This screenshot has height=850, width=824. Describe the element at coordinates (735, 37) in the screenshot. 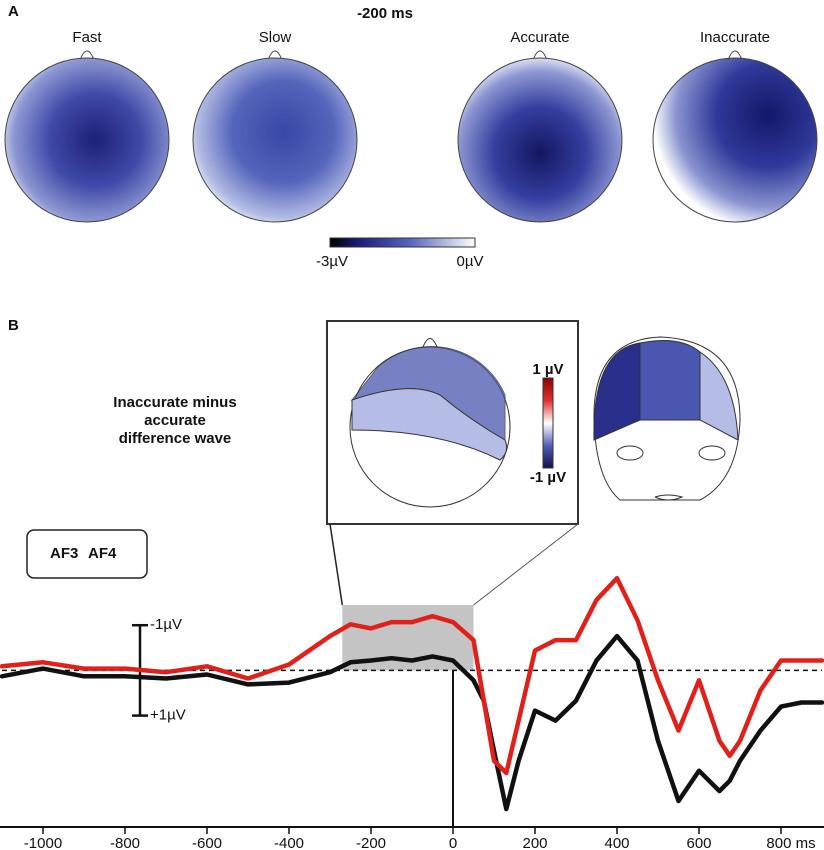

I see `map-title: Inaccurate` at that location.